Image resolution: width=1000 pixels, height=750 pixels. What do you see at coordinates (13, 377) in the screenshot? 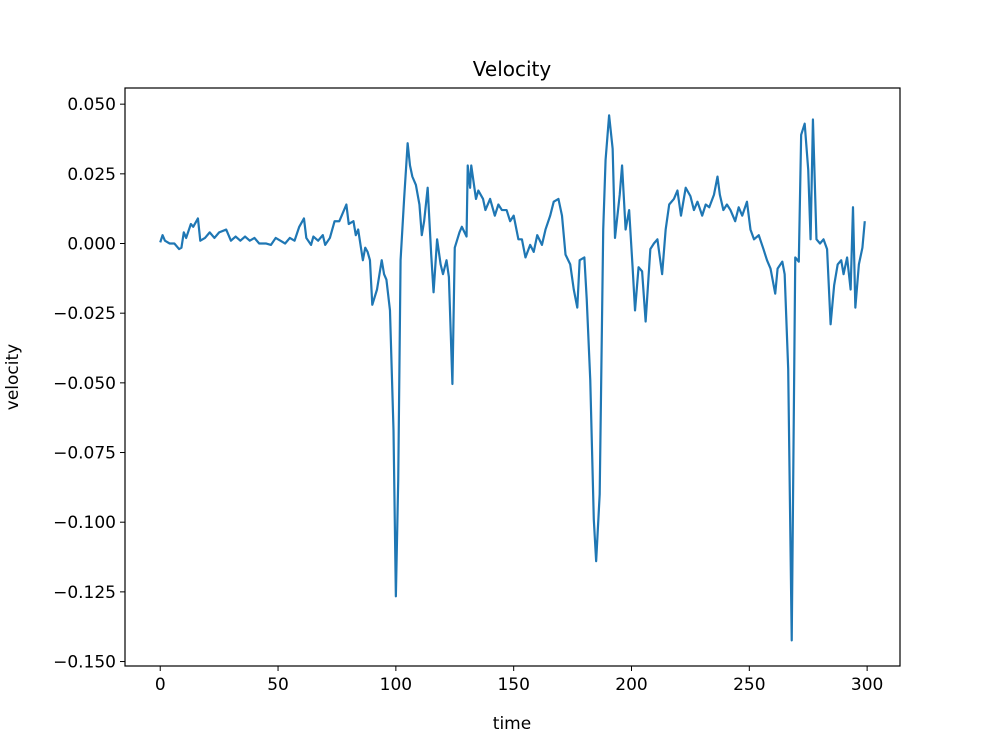
I see `y-axis-label: velocity` at bounding box center [13, 377].